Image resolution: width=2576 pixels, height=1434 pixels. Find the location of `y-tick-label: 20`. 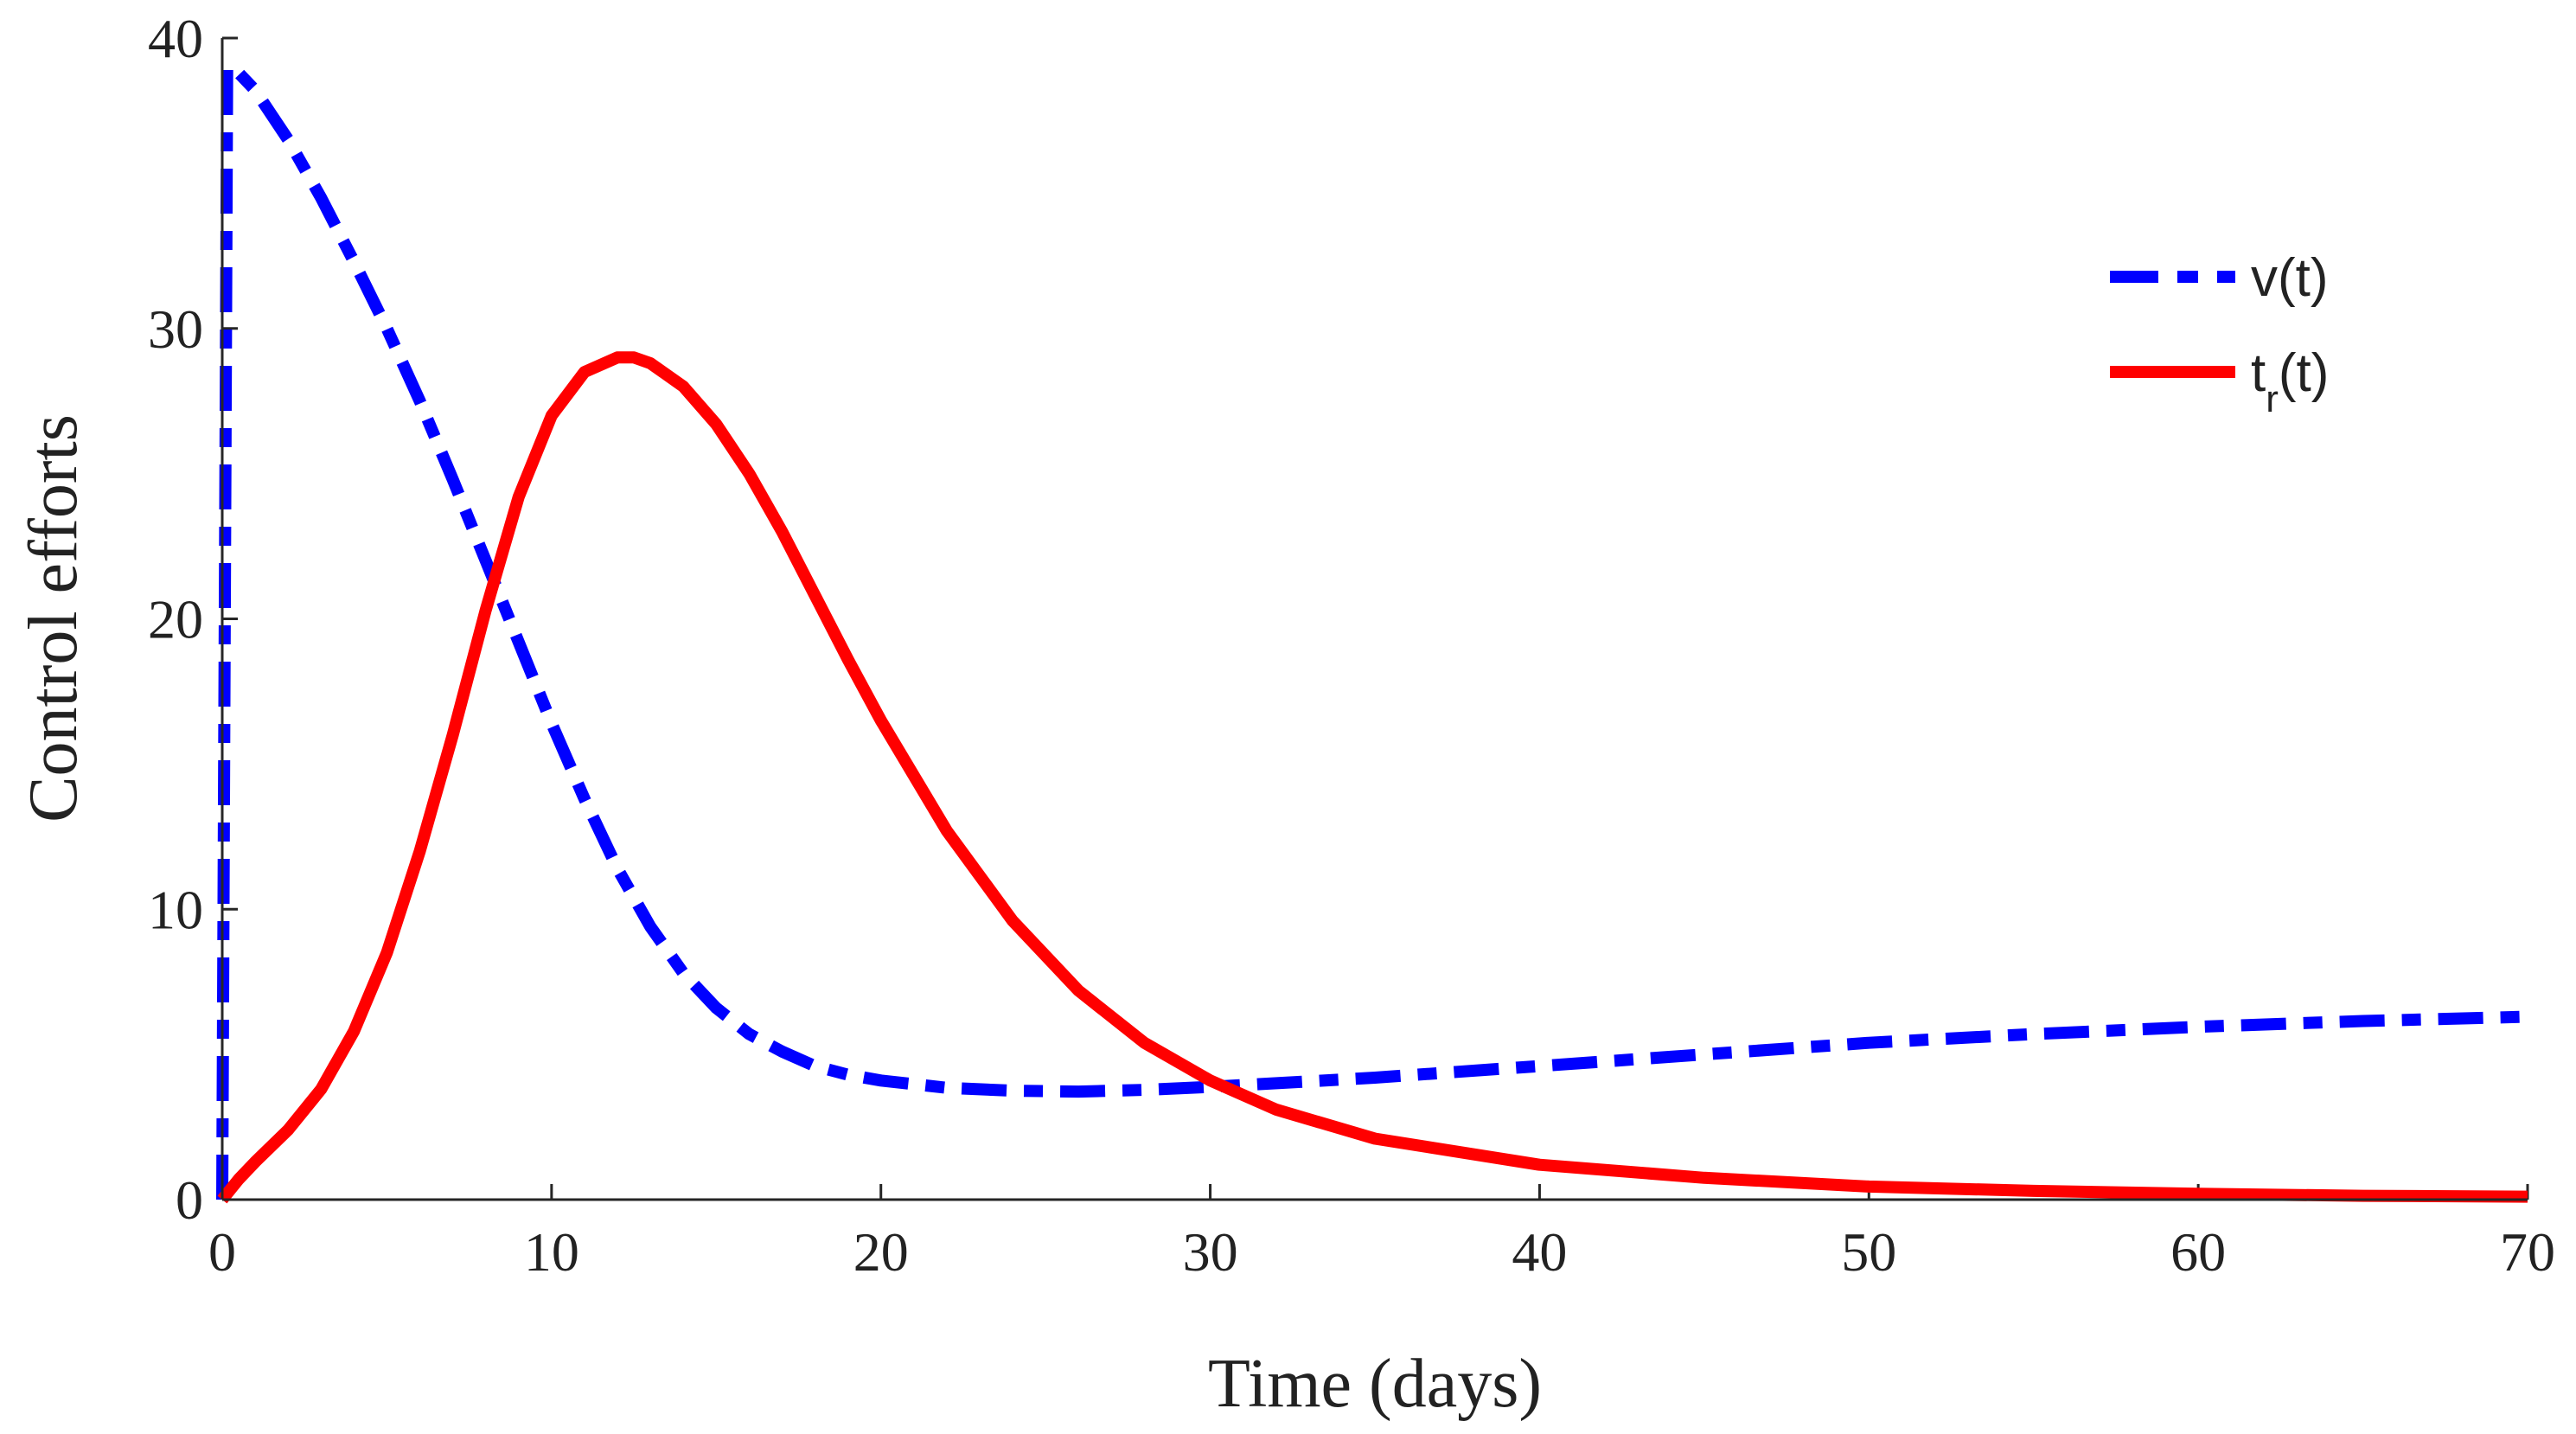

y-tick-label: 20 is located at coordinates (176, 619).